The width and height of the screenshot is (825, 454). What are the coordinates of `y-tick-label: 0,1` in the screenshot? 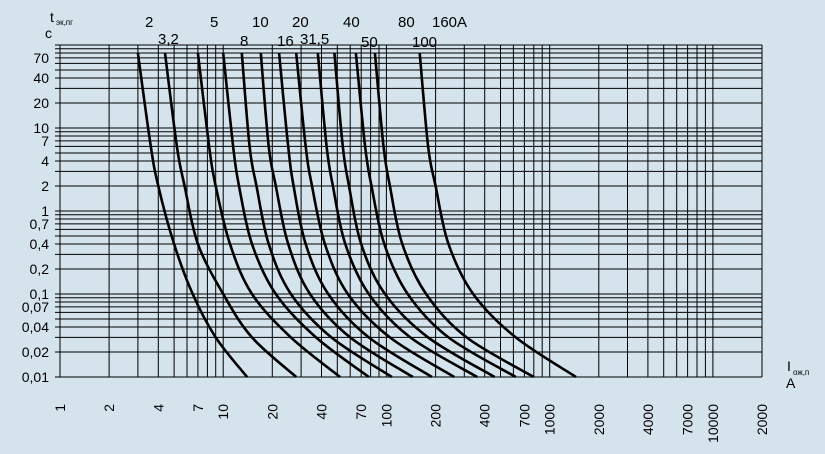 It's located at (40, 294).